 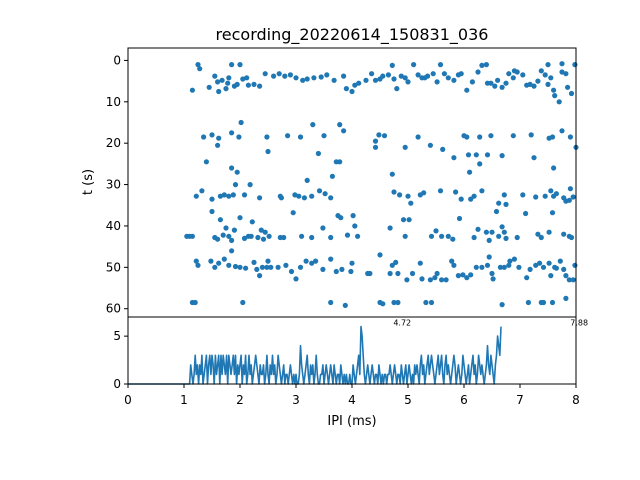 I want to click on raster-y-tick-label: 10, so click(x=113, y=102).